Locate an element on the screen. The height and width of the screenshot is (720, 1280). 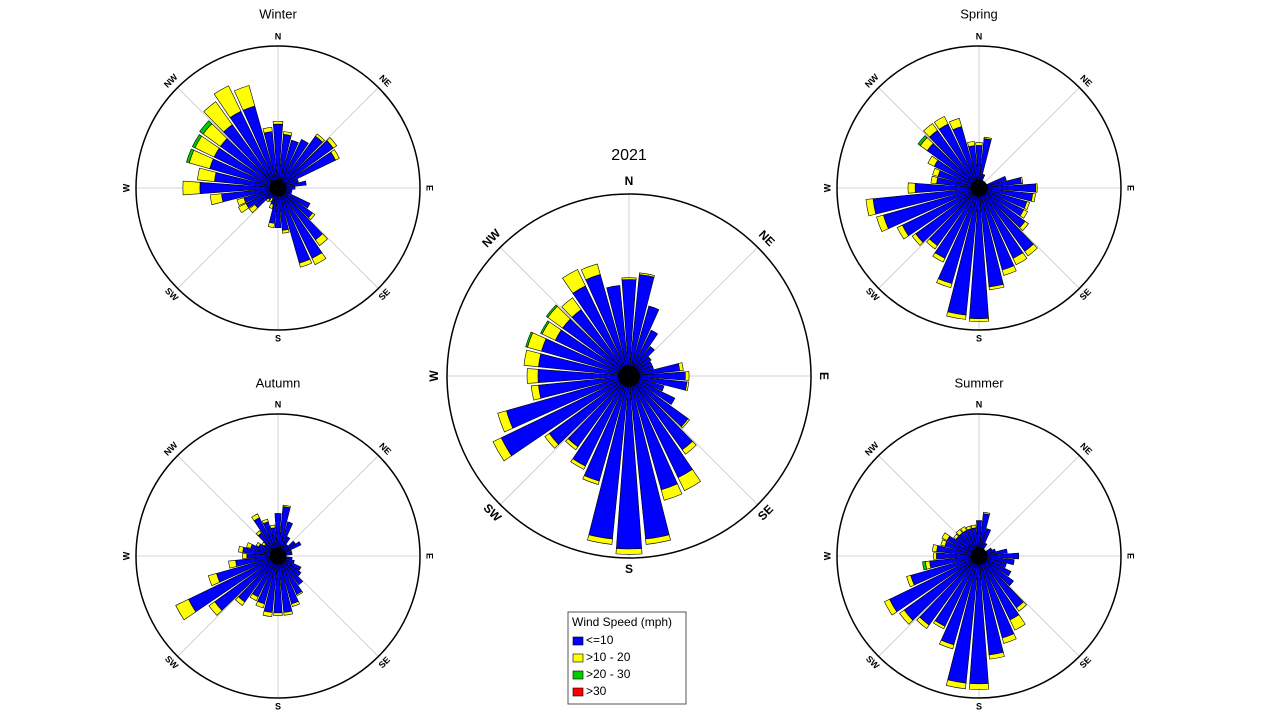
chart-title: 2021 is located at coordinates (629, 155).